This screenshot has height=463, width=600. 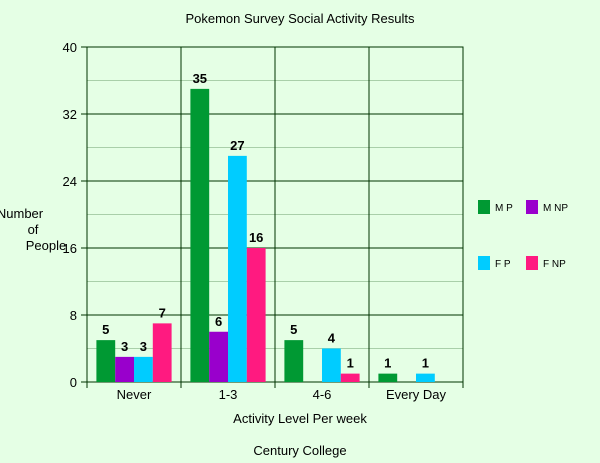 I want to click on legend-label: M P, so click(x=504, y=208).